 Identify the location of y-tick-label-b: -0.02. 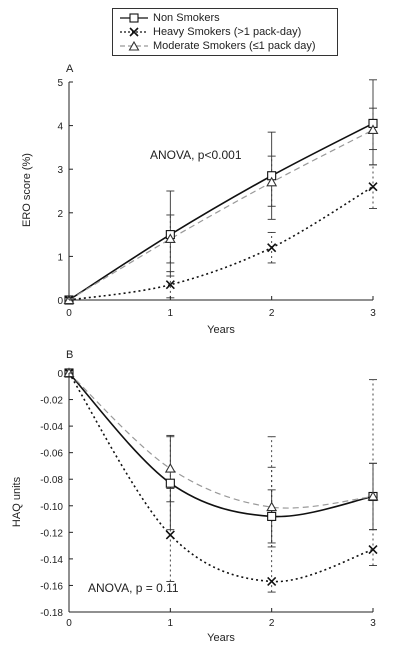
(51, 401).